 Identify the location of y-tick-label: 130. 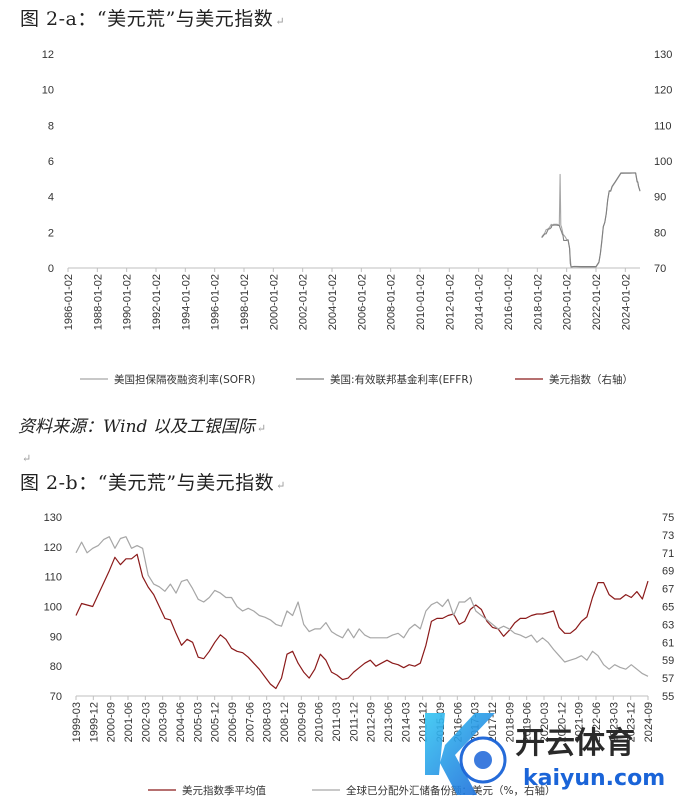
(53, 518).